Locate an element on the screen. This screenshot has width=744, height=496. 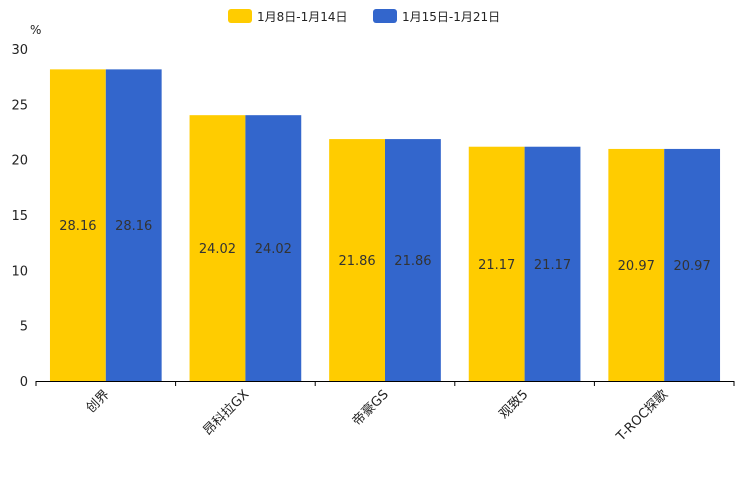
x-tick-label: 创界 is located at coordinates (98, 401).